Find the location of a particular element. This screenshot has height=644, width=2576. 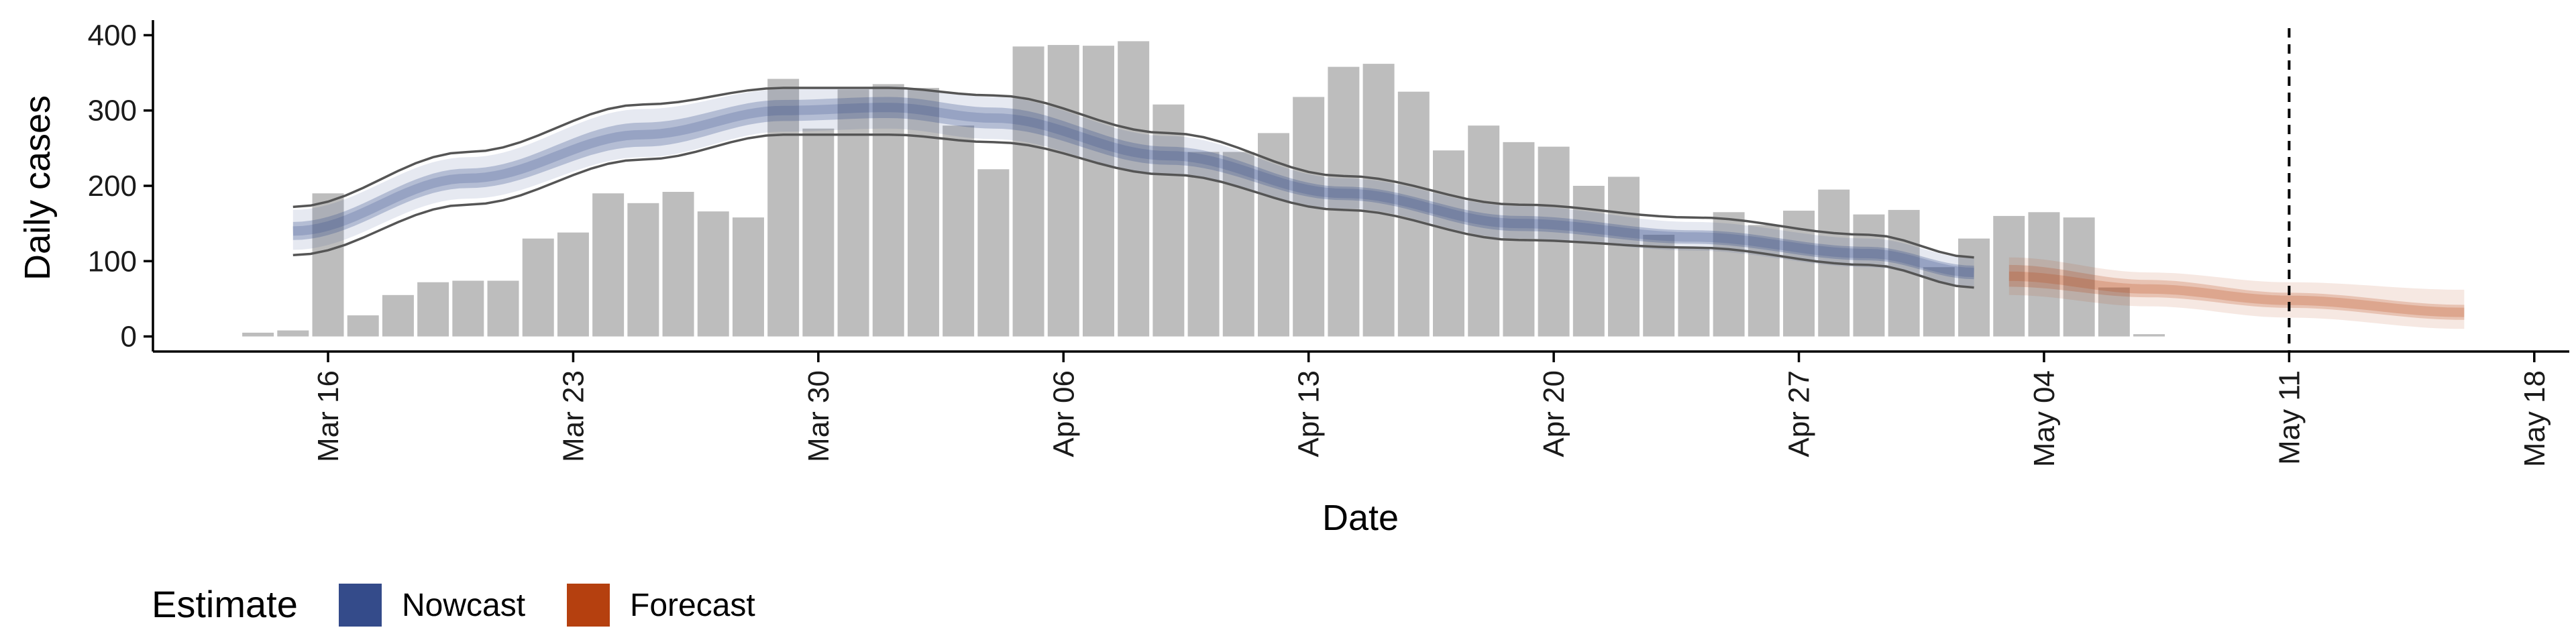

x-tick-label: Mar 30 is located at coordinates (818, 416).